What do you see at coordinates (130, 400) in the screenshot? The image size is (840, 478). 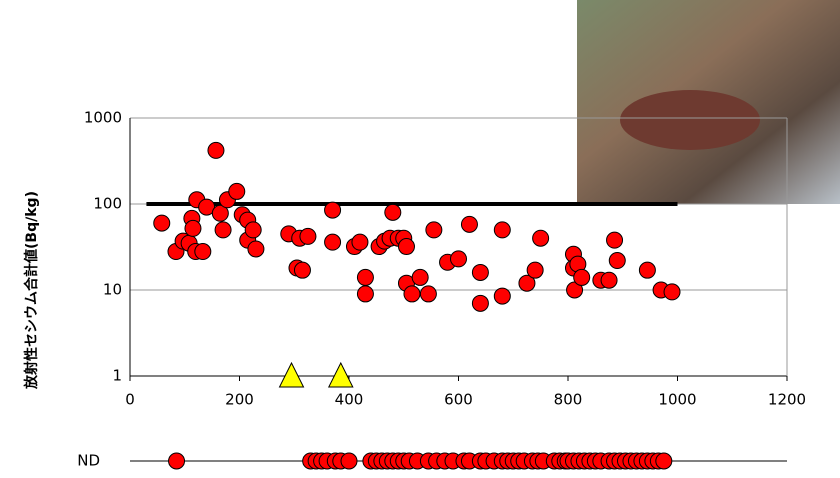 I see `x-tick-label: 0` at bounding box center [130, 400].